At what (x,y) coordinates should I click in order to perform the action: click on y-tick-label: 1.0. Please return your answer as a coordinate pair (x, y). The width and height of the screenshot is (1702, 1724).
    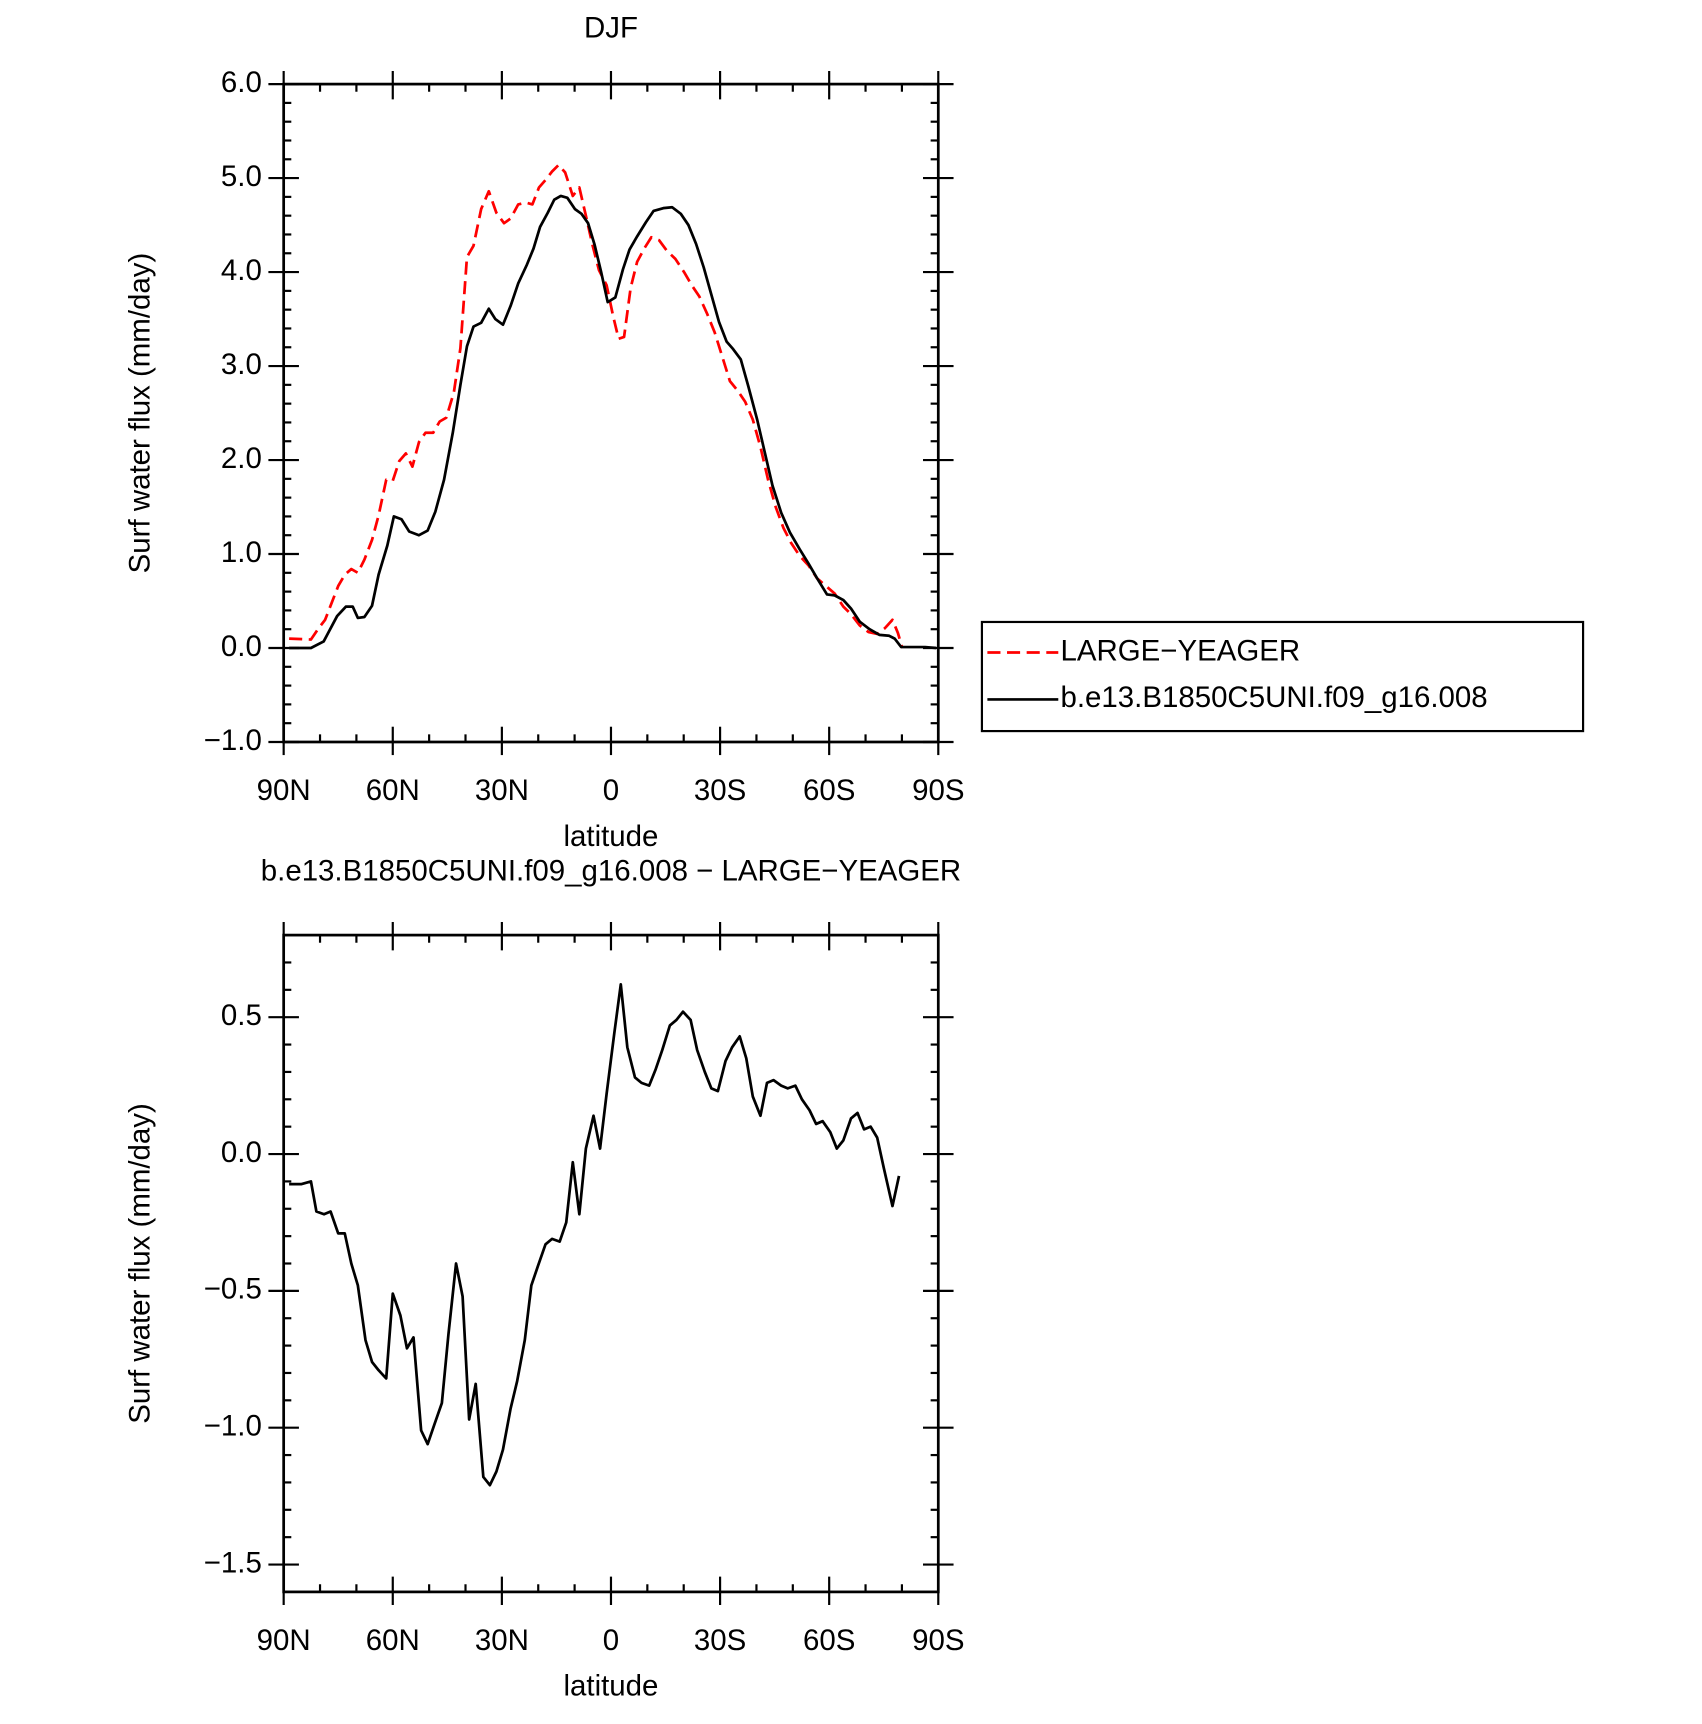
    Looking at the image, I should click on (241, 552).